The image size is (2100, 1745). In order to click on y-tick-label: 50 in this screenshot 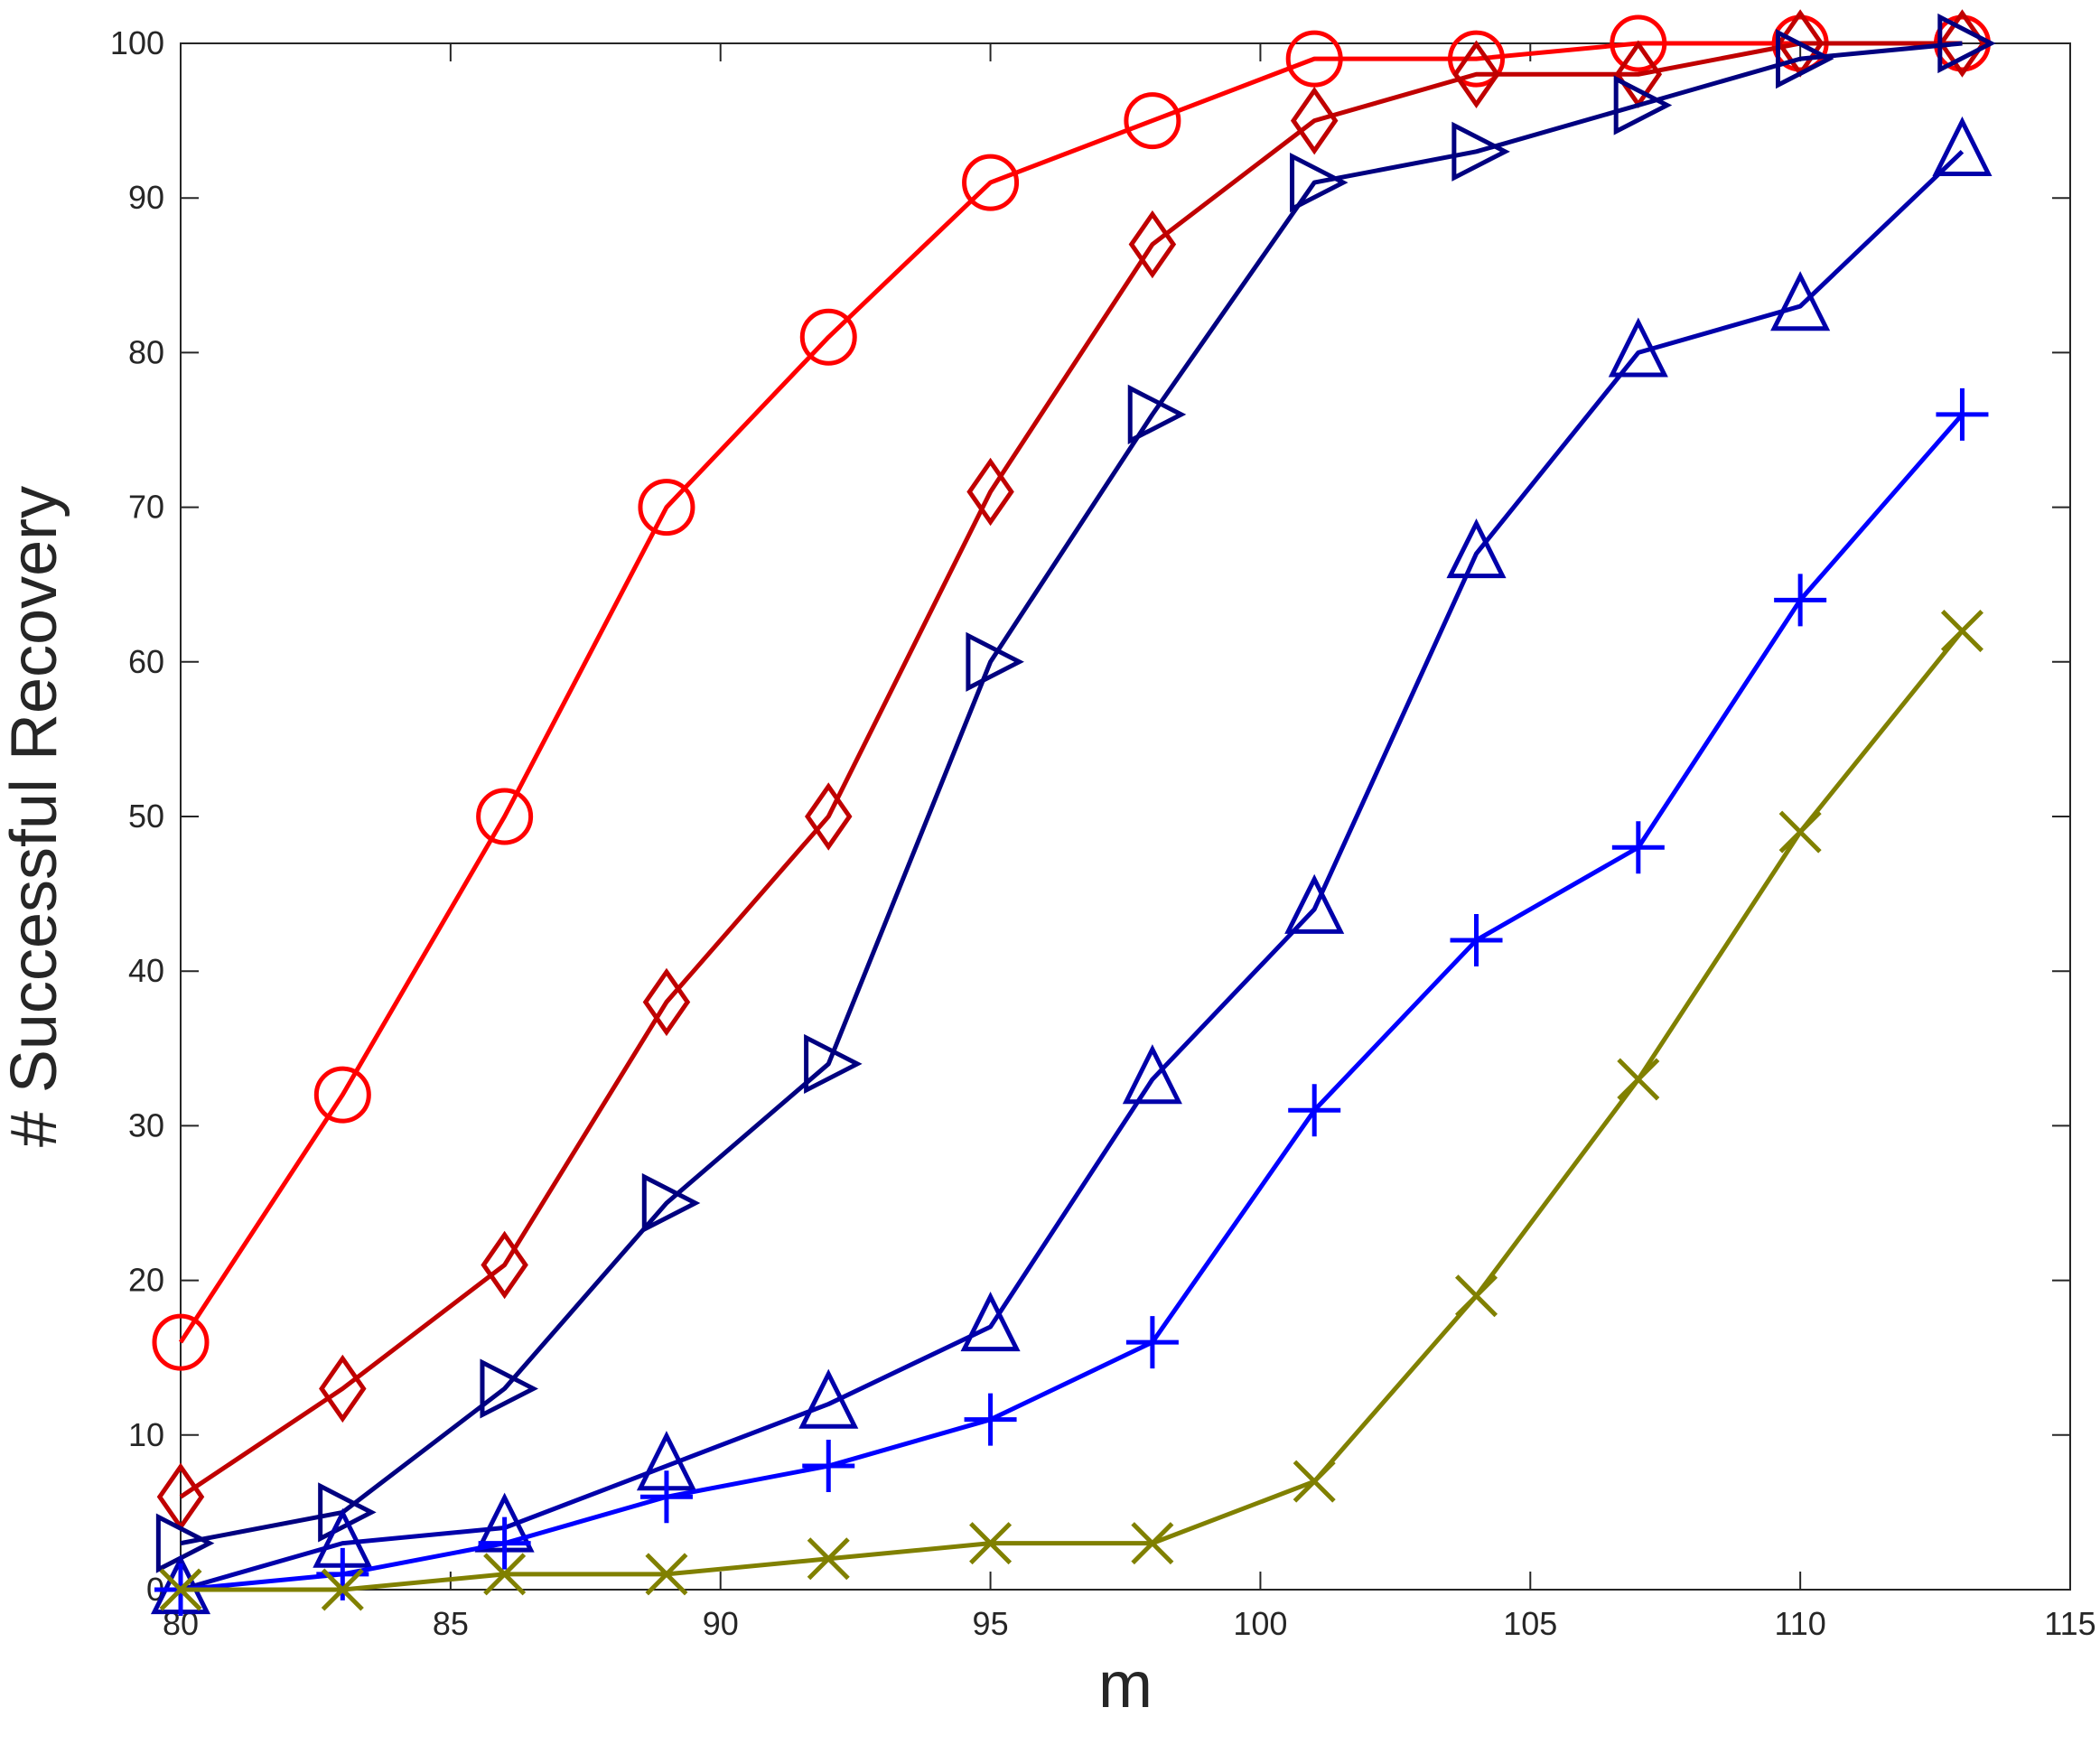, I will do `click(146, 816)`.